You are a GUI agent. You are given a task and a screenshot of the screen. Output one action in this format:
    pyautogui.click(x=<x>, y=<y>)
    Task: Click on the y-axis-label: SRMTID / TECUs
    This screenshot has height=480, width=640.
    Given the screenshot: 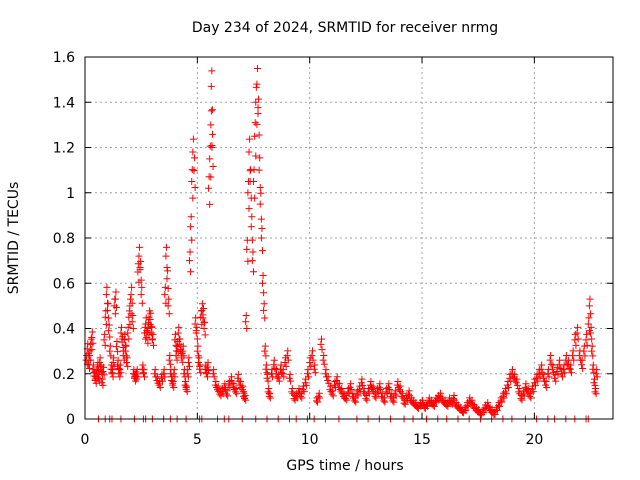 What is the action you would take?
    pyautogui.click(x=14, y=238)
    